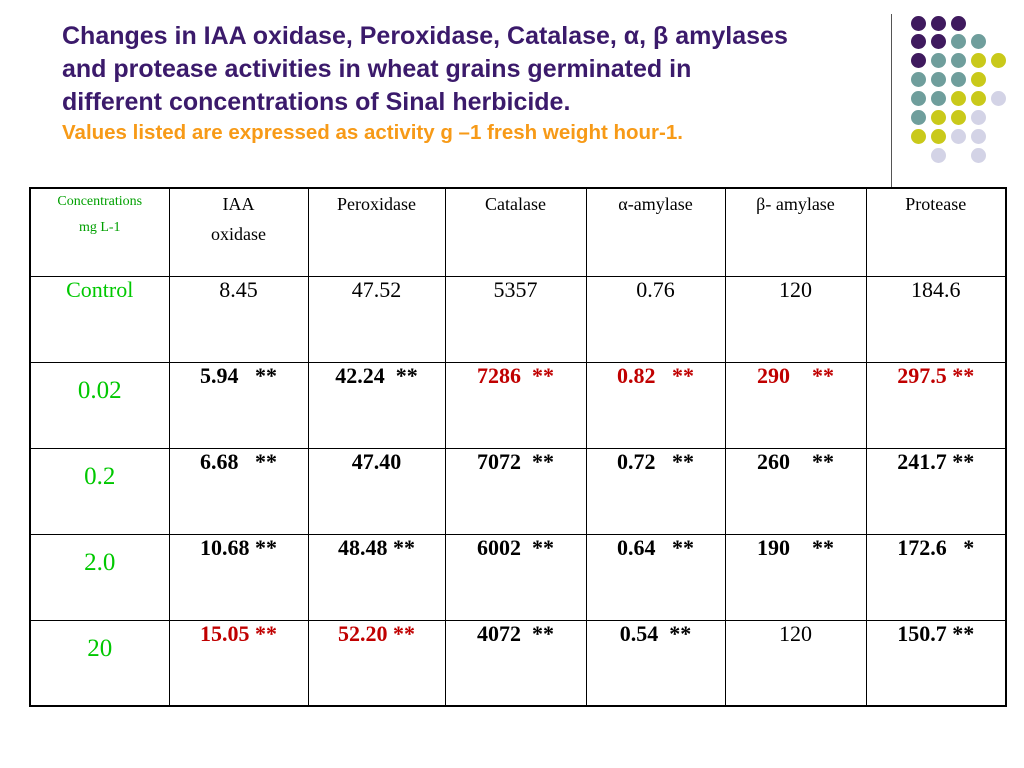 This screenshot has height=768, width=1024. I want to click on table-cell: 0.76, so click(655, 319).